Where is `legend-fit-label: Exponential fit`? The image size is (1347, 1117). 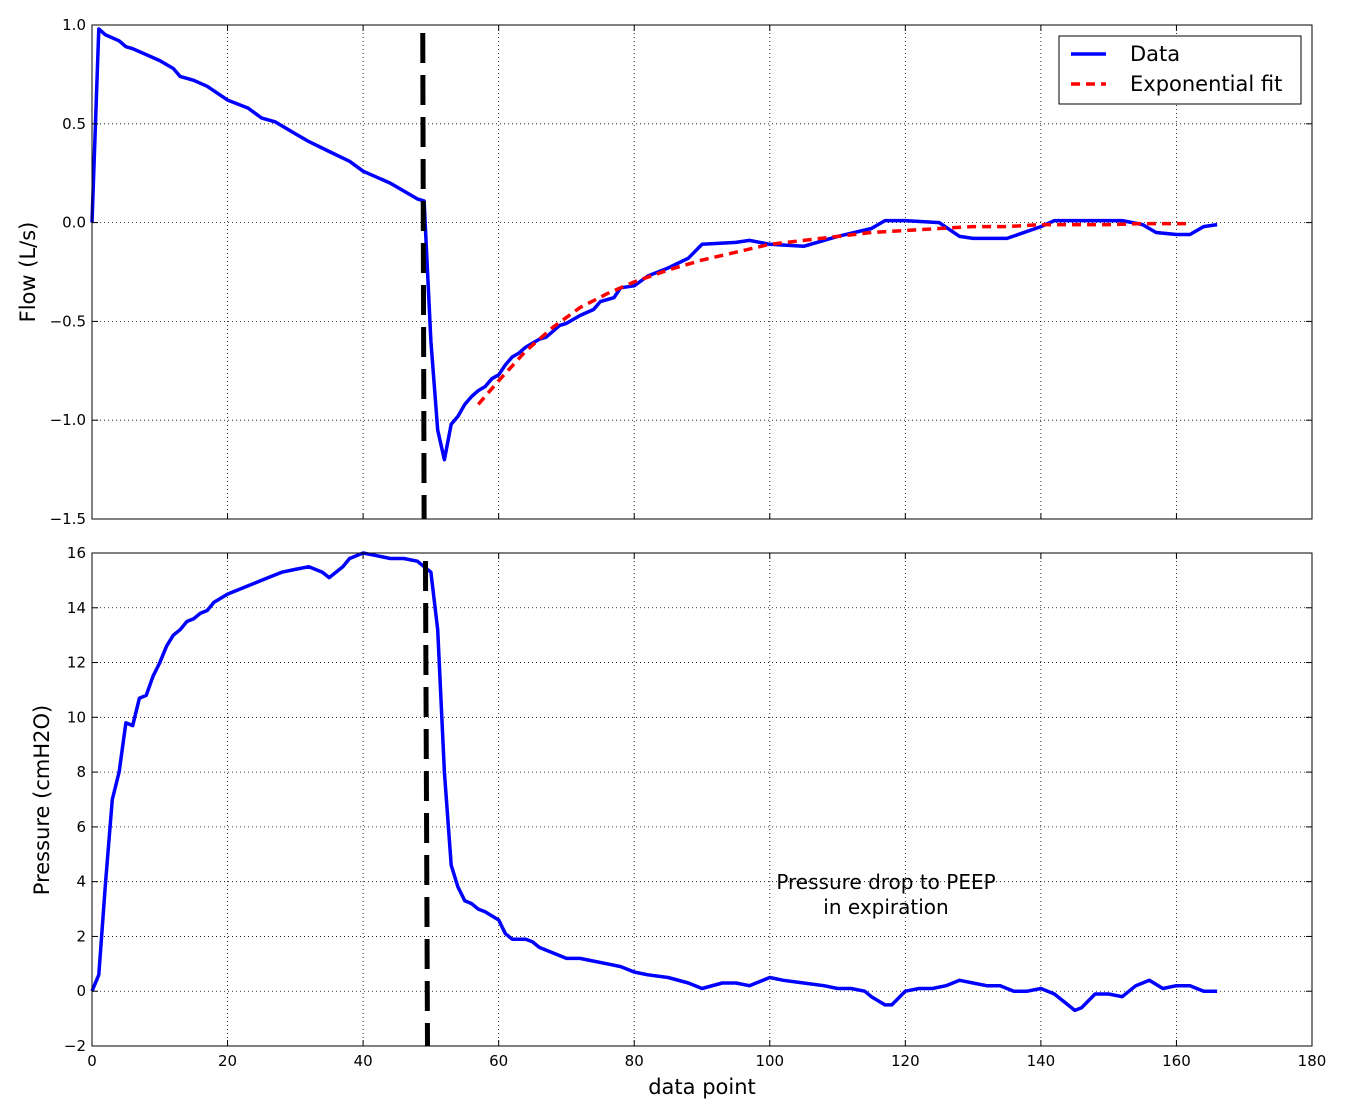 legend-fit-label: Exponential fit is located at coordinates (1206, 84).